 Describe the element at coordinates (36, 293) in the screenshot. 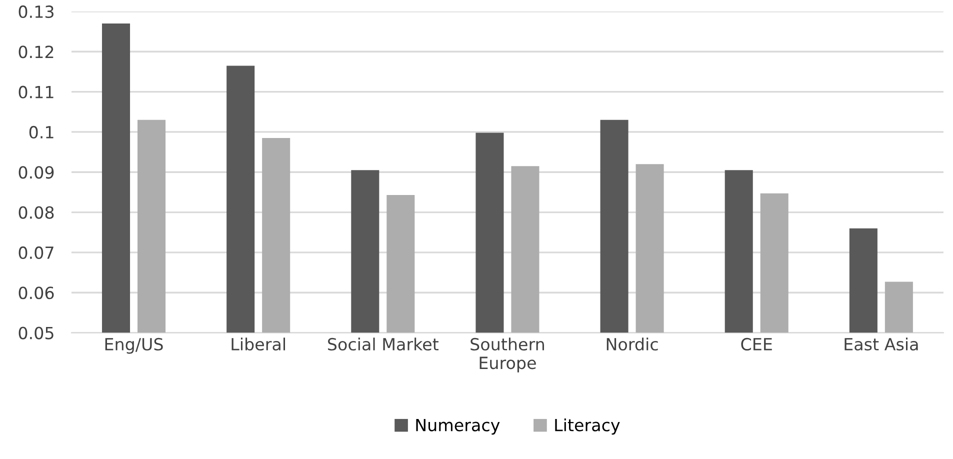

I see `y-tick-label: 0.06` at that location.